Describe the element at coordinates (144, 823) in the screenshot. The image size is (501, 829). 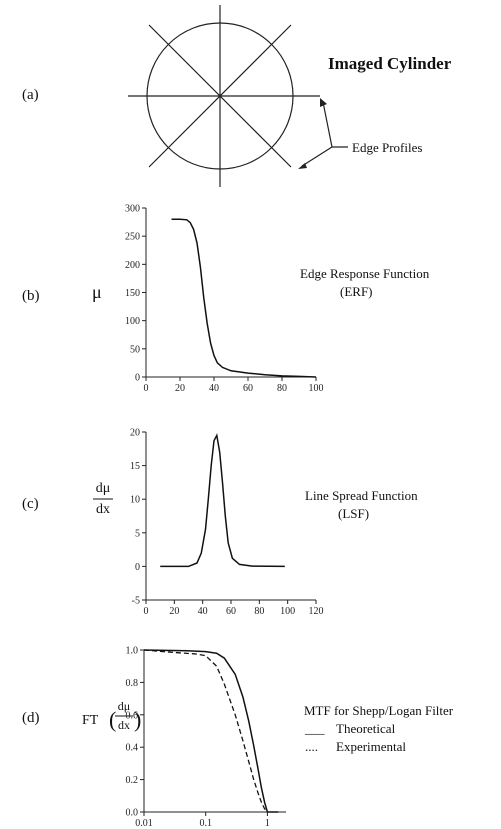
I see `panel-d-x-tick-label: 0.01` at that location.